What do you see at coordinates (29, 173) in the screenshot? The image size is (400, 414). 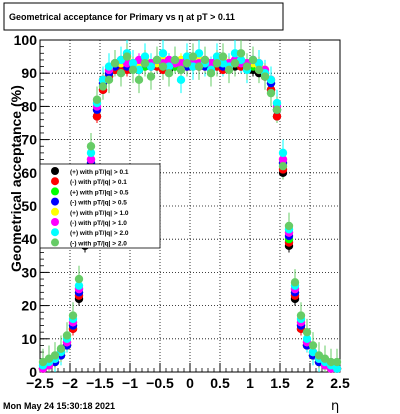 I see `y-tick-label: 60` at bounding box center [29, 173].